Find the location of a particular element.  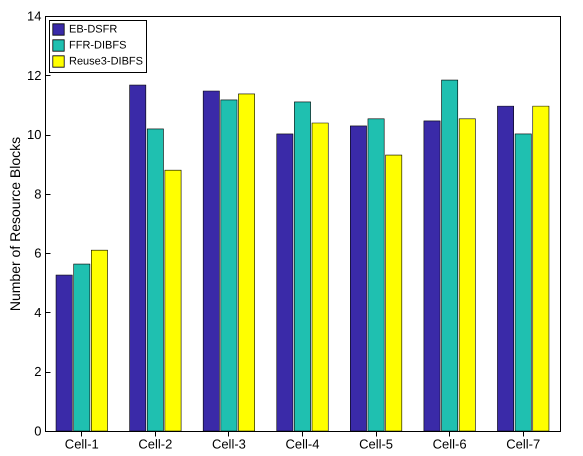

x-tick-label: Cell-7 is located at coordinates (523, 444).